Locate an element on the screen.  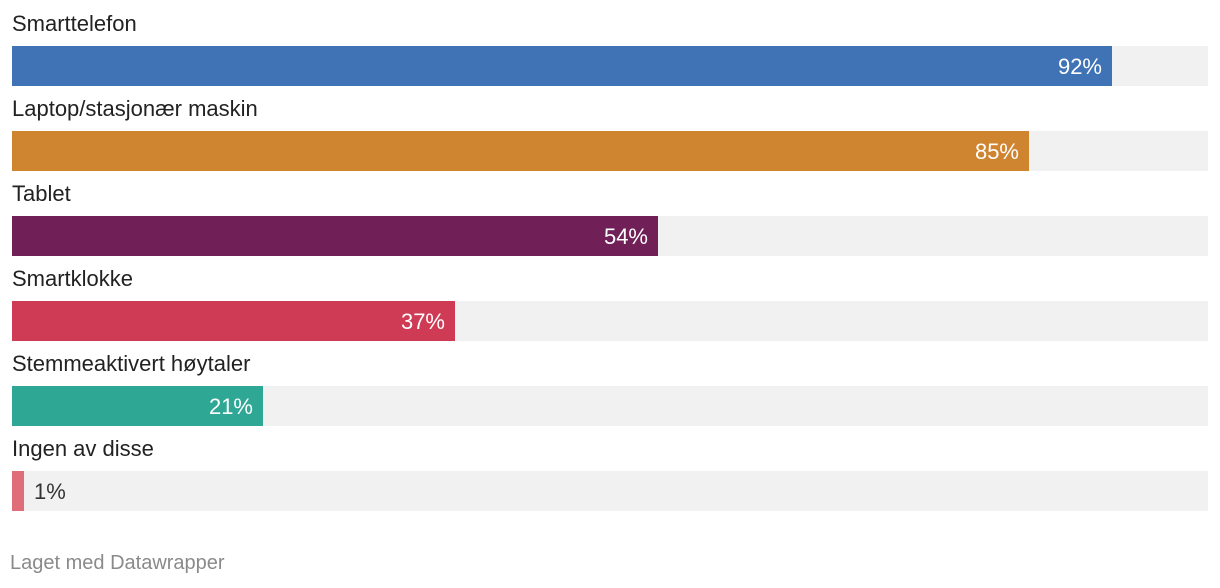
bar-track: 54% is located at coordinates (610, 236).